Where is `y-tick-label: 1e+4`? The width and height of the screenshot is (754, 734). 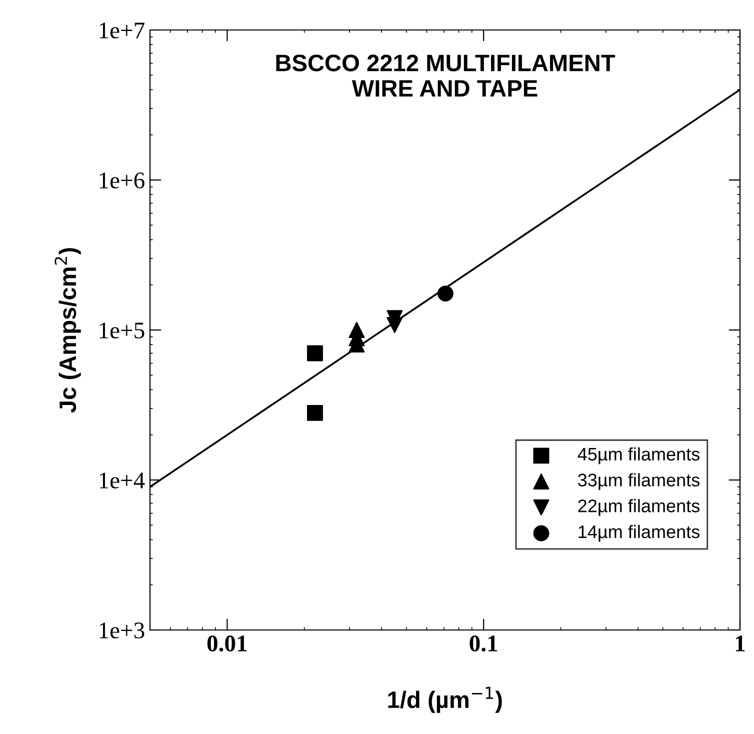
y-tick-label: 1e+4 is located at coordinates (122, 480).